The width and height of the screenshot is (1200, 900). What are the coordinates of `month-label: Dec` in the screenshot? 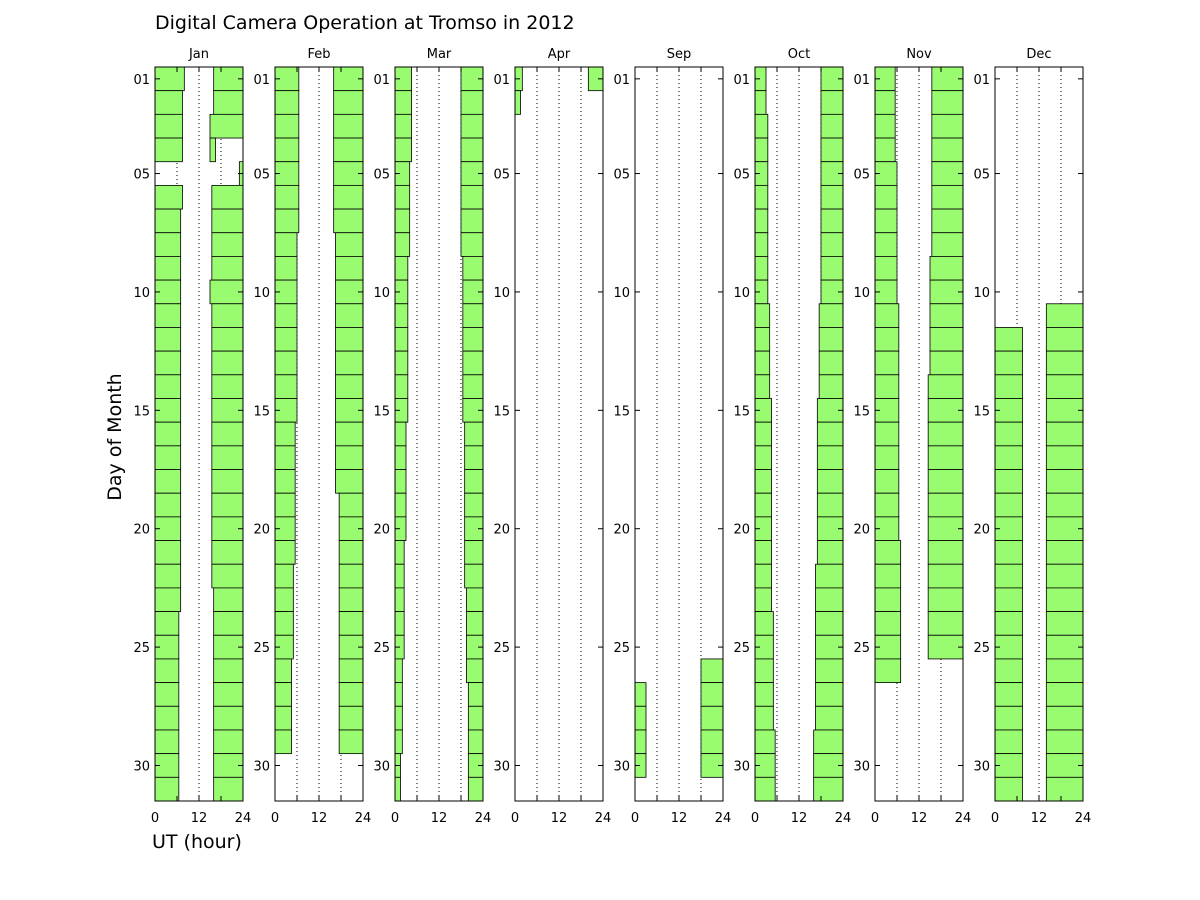 It's located at (1038, 54).